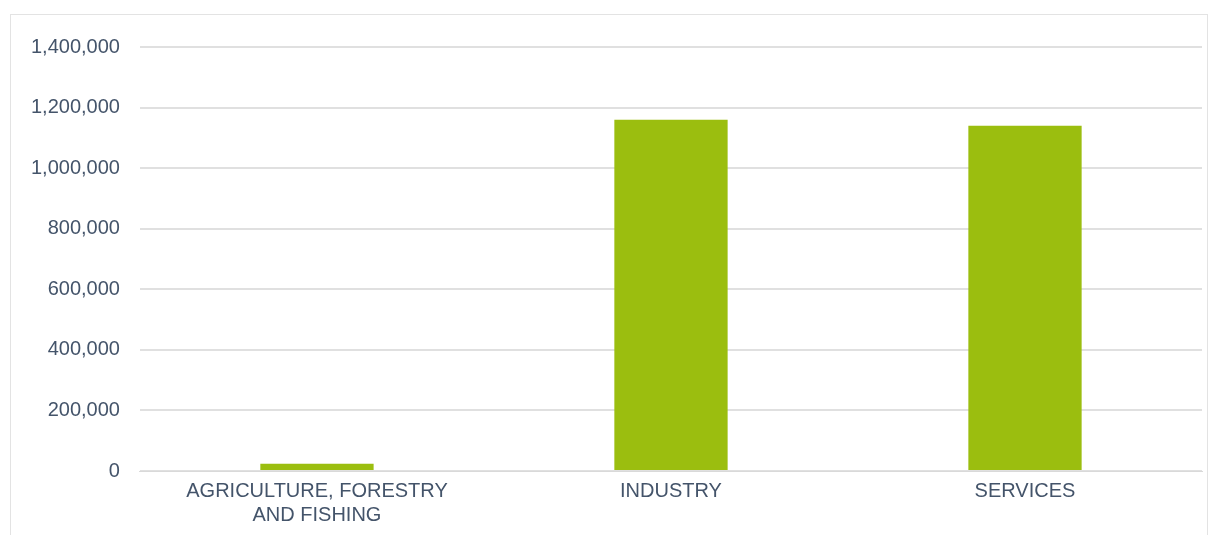  What do you see at coordinates (83, 287) in the screenshot?
I see `y-tick-label: 600,000` at bounding box center [83, 287].